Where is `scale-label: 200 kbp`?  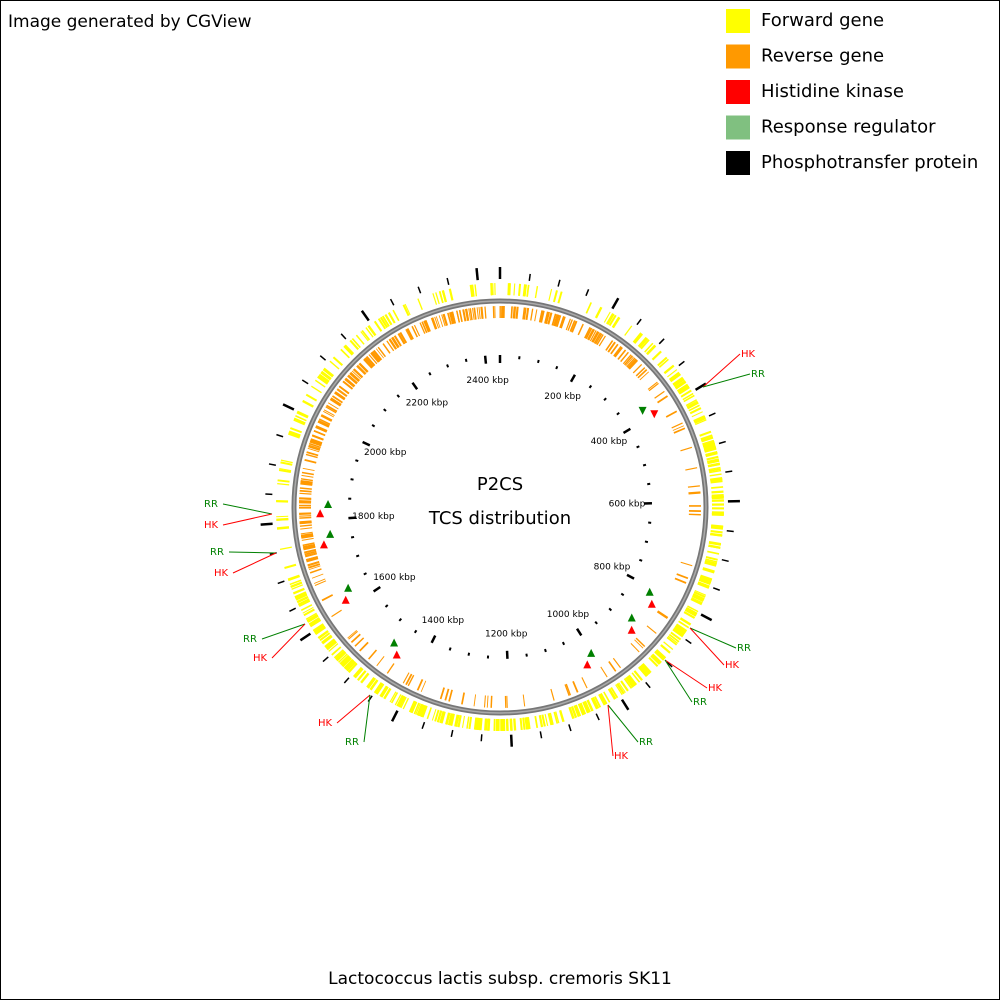 scale-label: 200 kbp is located at coordinates (562, 397).